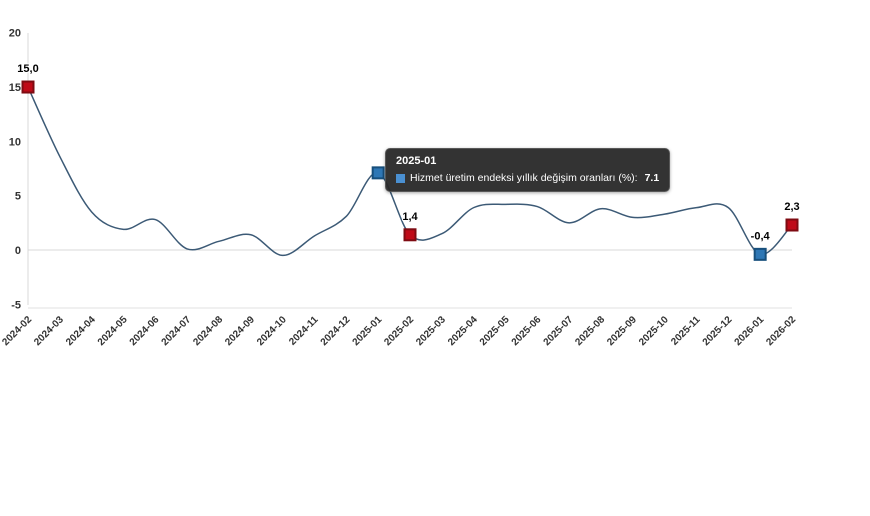 Image resolution: width=870 pixels, height=516 pixels. I want to click on x-axis-label: 2025-08, so click(590, 331).